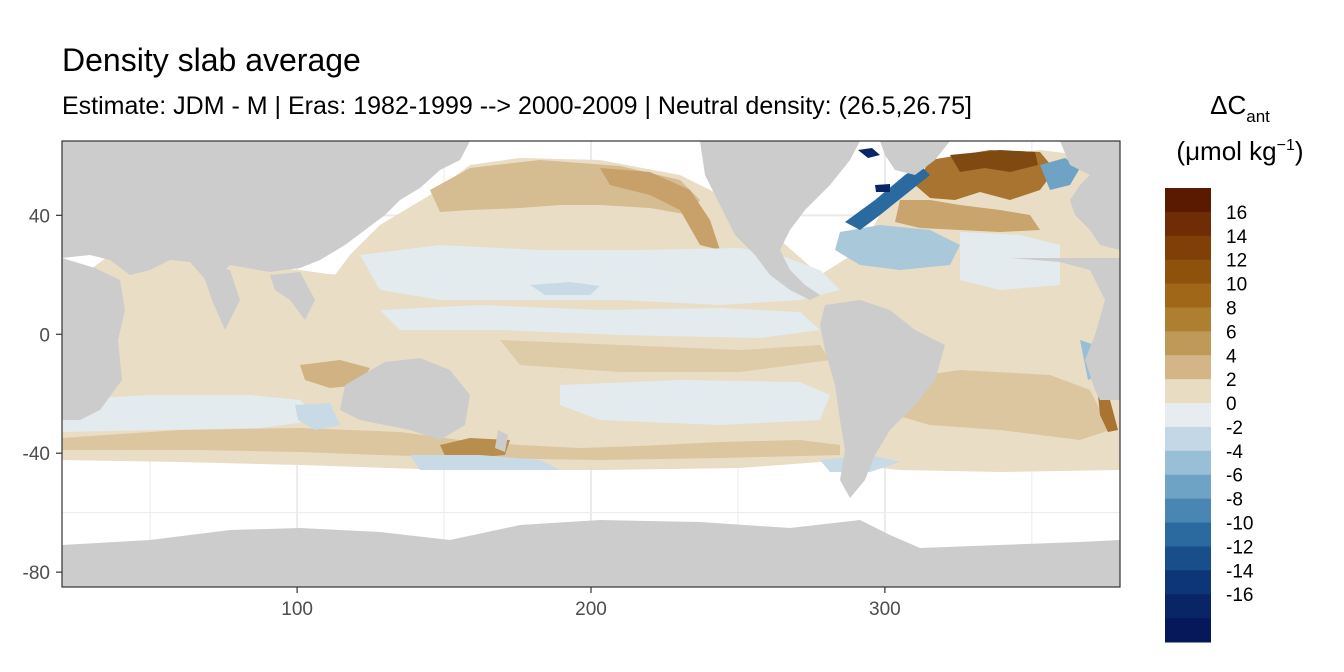  I want to click on legend-units: (μmol kg−1), so click(1239, 151).